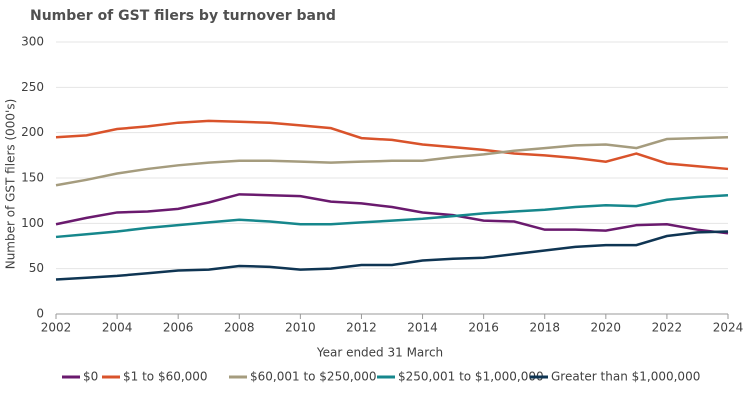 Image resolution: width=756 pixels, height=399 pixels. Describe the element at coordinates (483, 328) in the screenshot. I see `x-tick-label: 2016` at that location.